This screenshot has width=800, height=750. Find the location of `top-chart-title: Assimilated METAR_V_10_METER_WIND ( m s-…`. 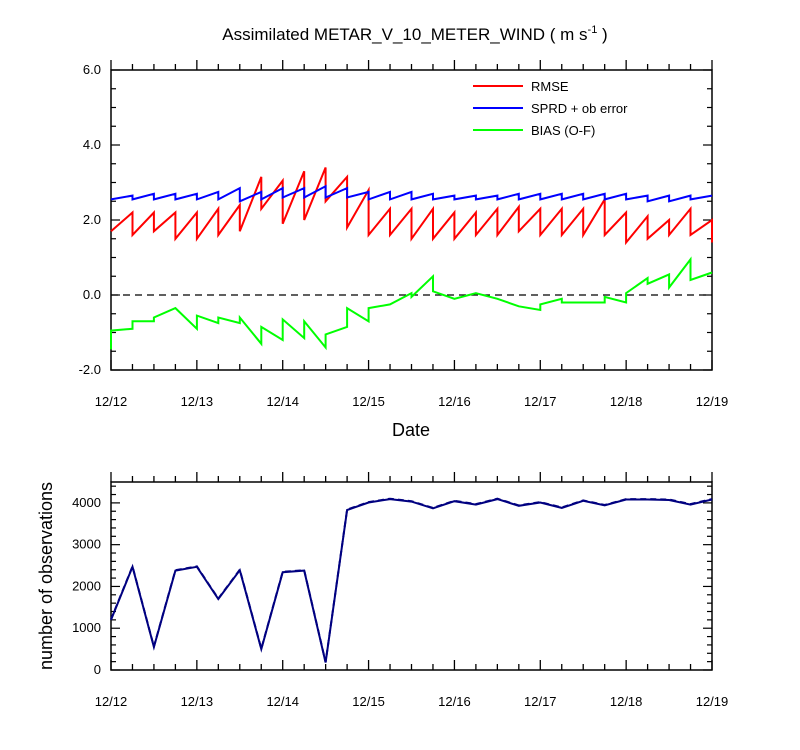

top-chart-title: Assimilated METAR_V_10_METER_WIND ( m s-… is located at coordinates (414, 34).